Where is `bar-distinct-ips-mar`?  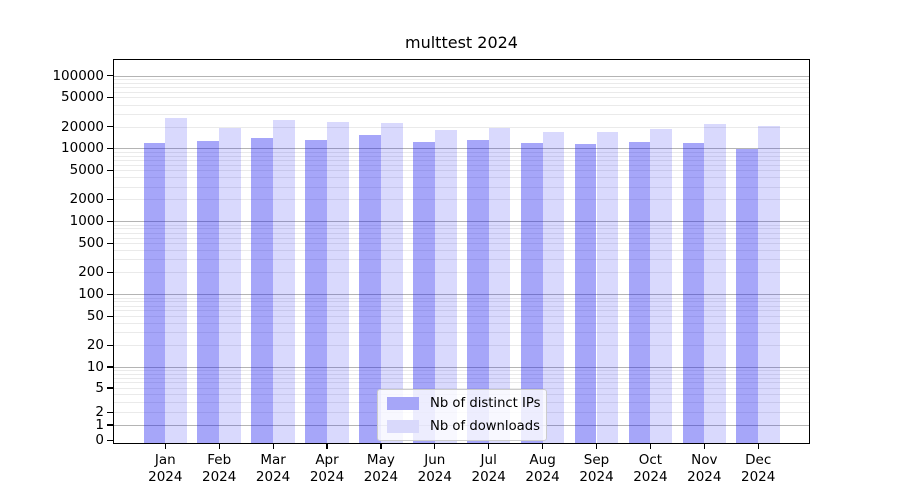 bar-distinct-ips-mar is located at coordinates (262, 291).